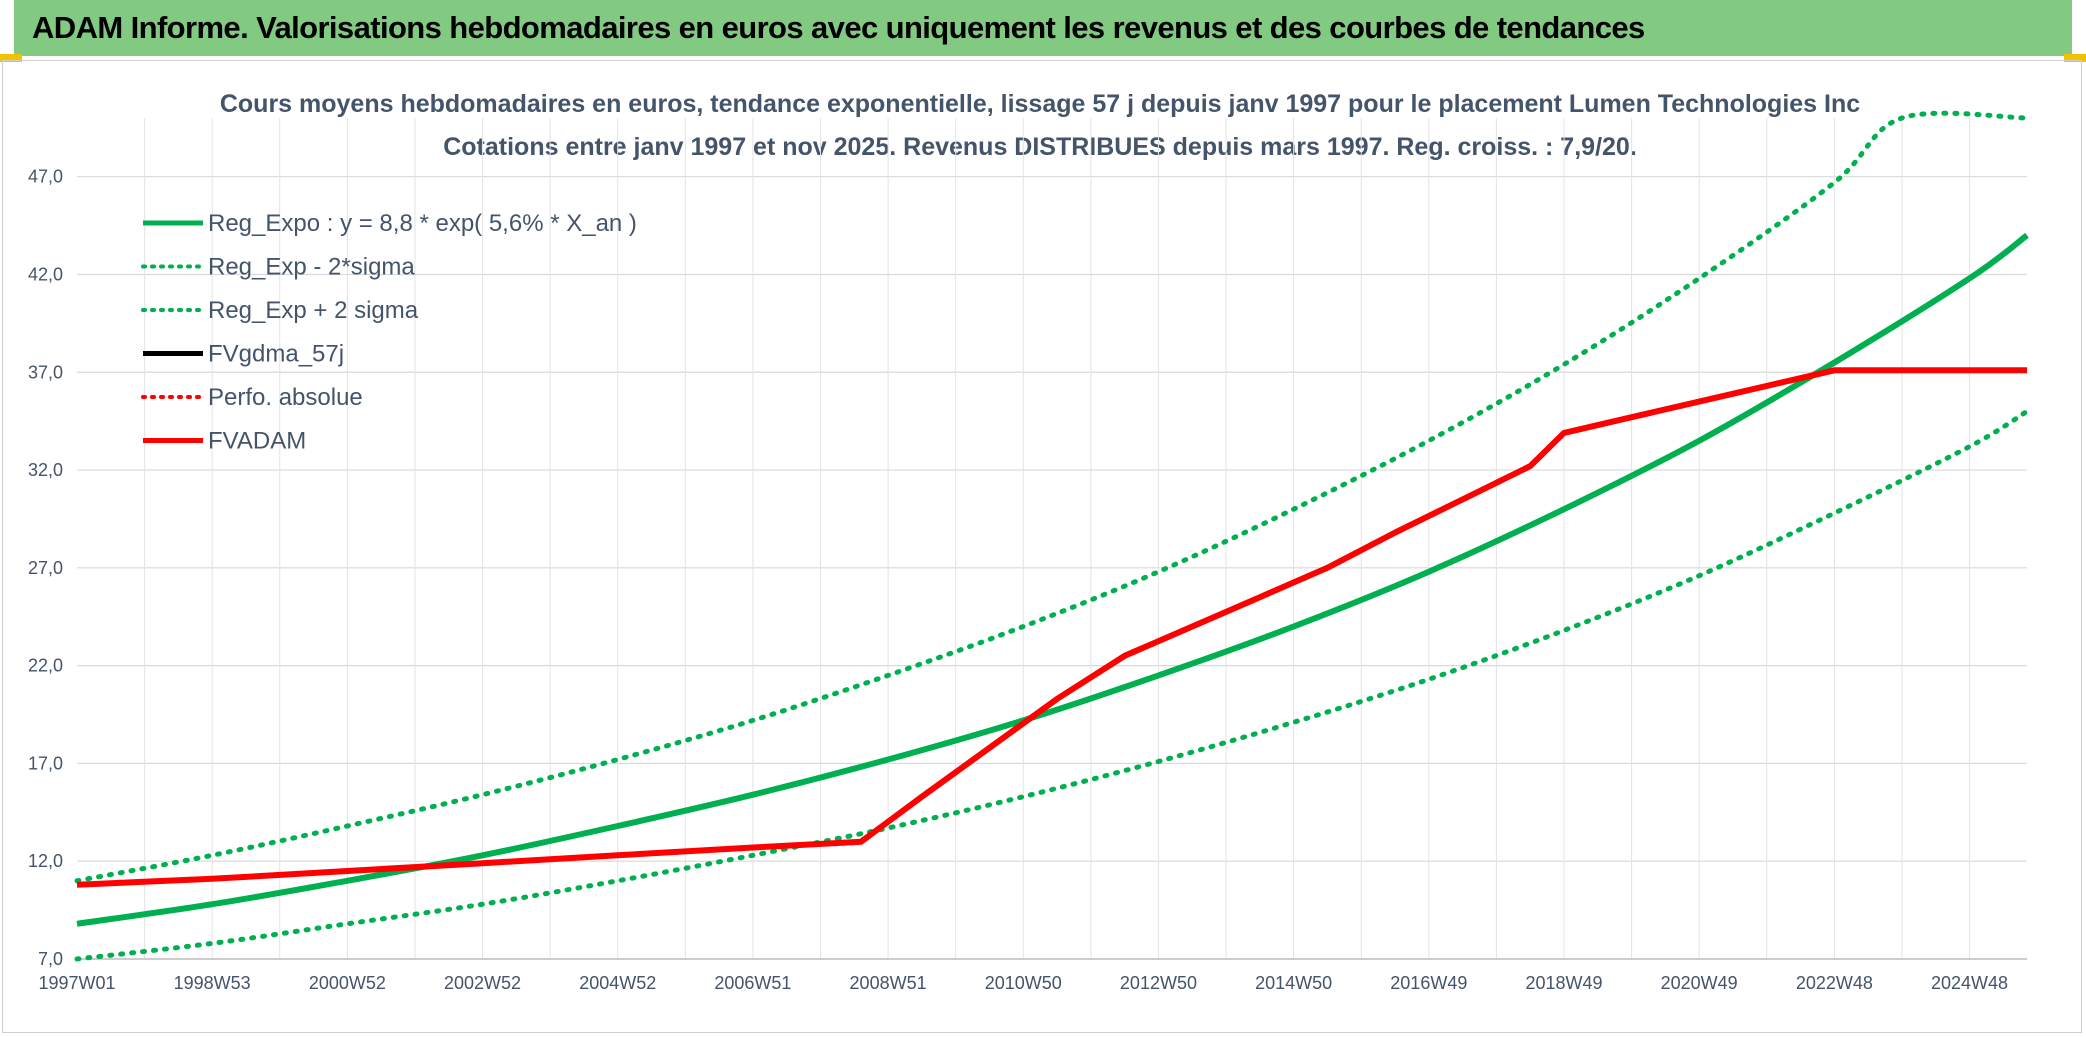 The width and height of the screenshot is (2086, 1037). Describe the element at coordinates (45, 372) in the screenshot. I see `y-tick-label: 37,0` at that location.